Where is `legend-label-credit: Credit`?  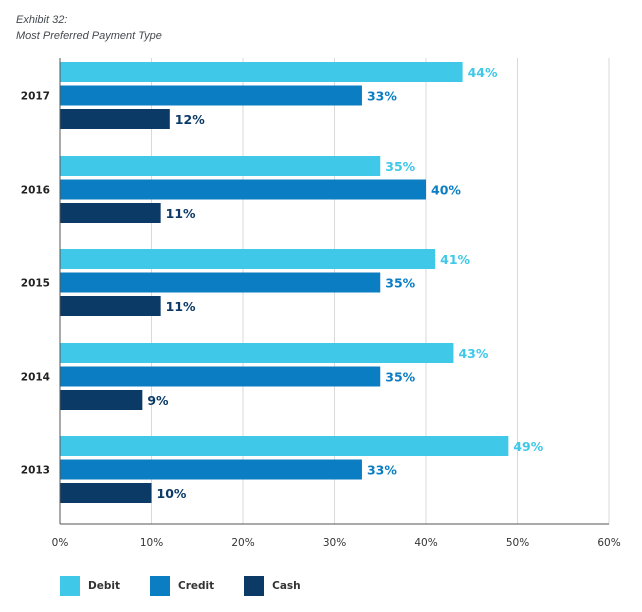
legend-label-credit: Credit is located at coordinates (196, 586).